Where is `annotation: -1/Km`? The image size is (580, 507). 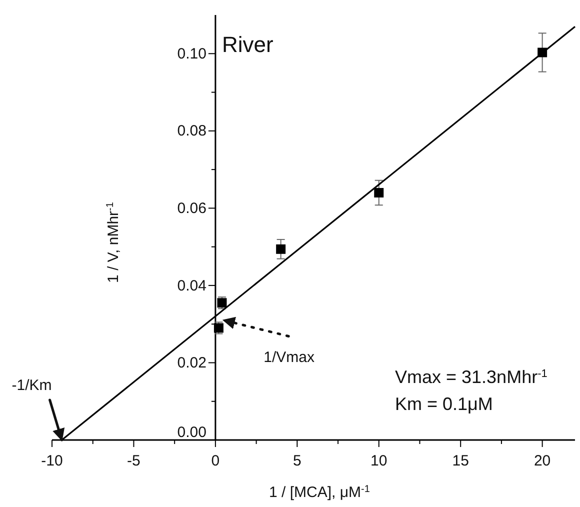
annotation: -1/Km is located at coordinates (32, 385).